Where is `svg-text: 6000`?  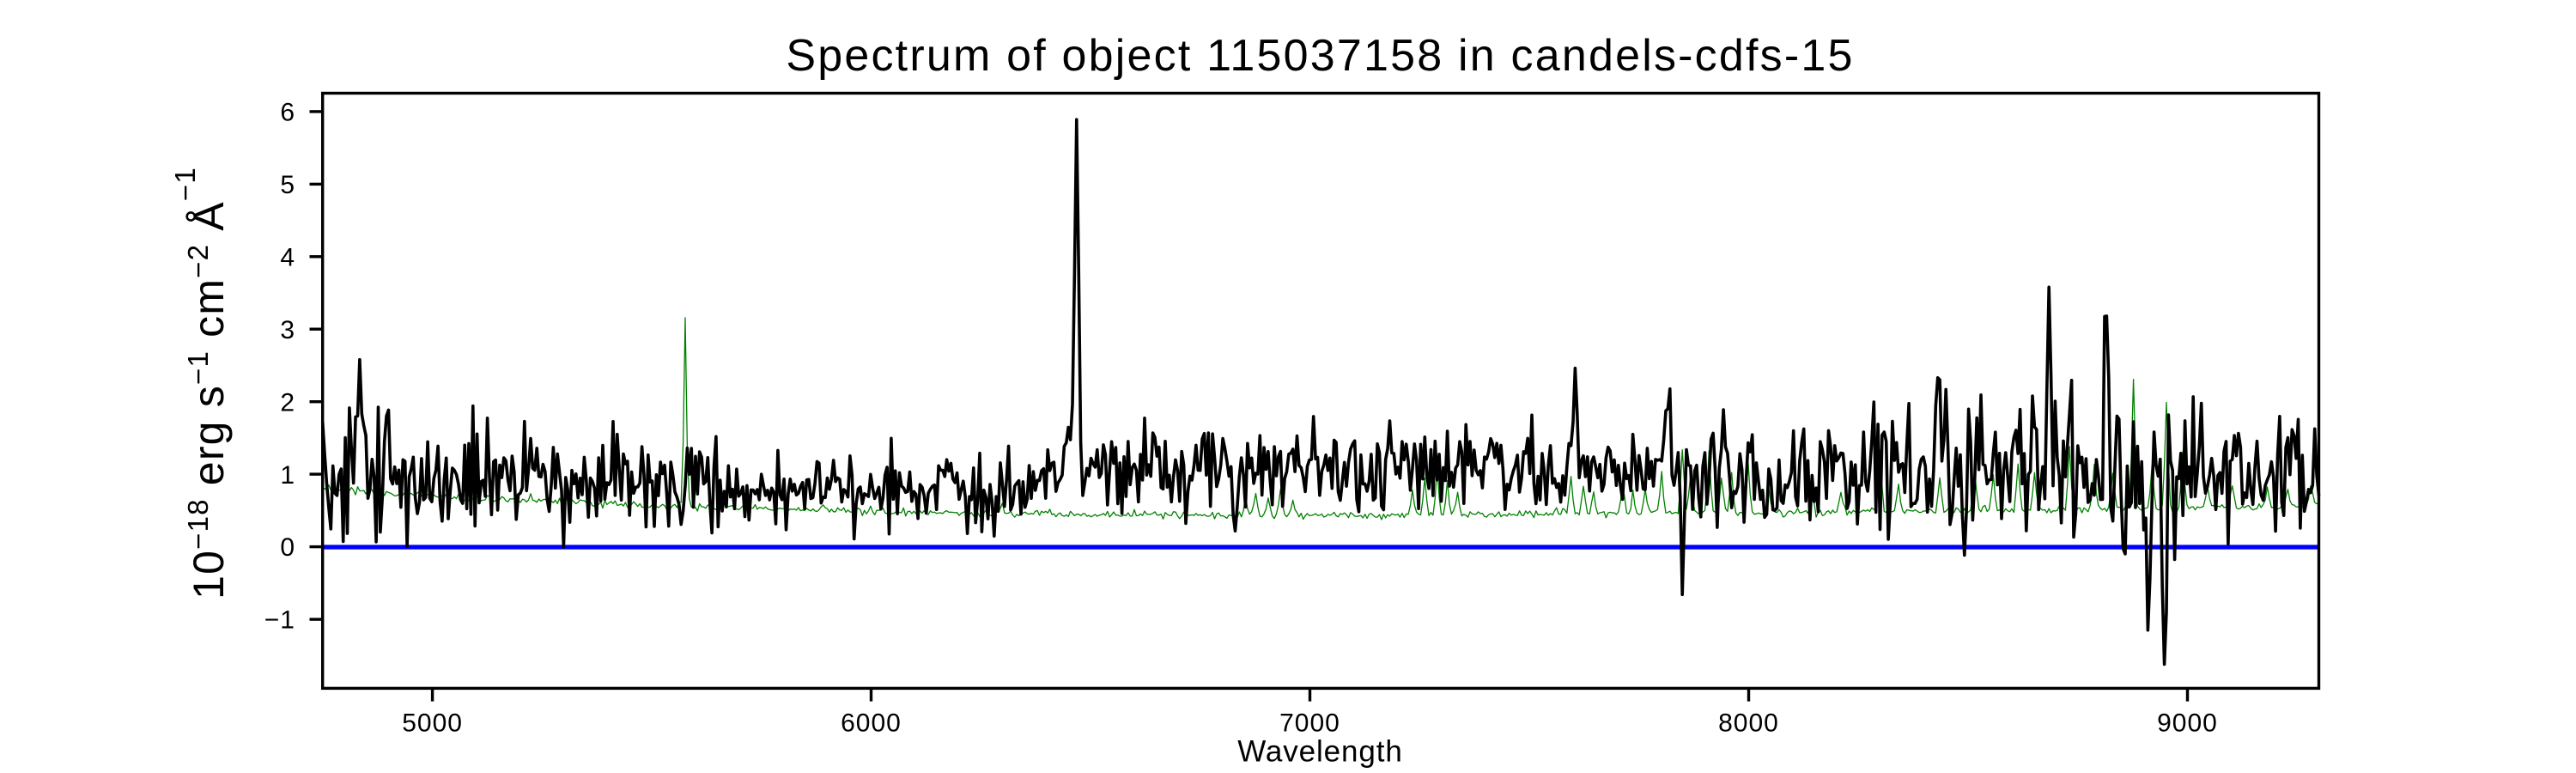
svg-text: 6000 is located at coordinates (872, 723).